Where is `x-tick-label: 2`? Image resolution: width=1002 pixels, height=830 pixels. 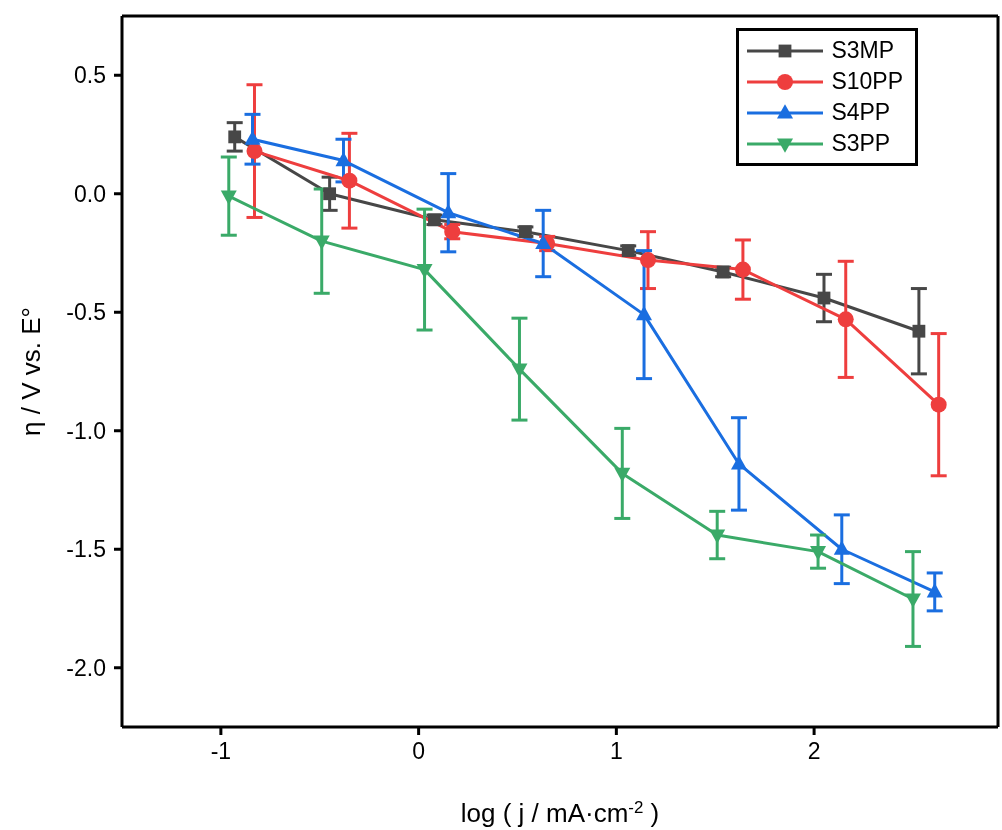 x-tick-label: 2 is located at coordinates (814, 751).